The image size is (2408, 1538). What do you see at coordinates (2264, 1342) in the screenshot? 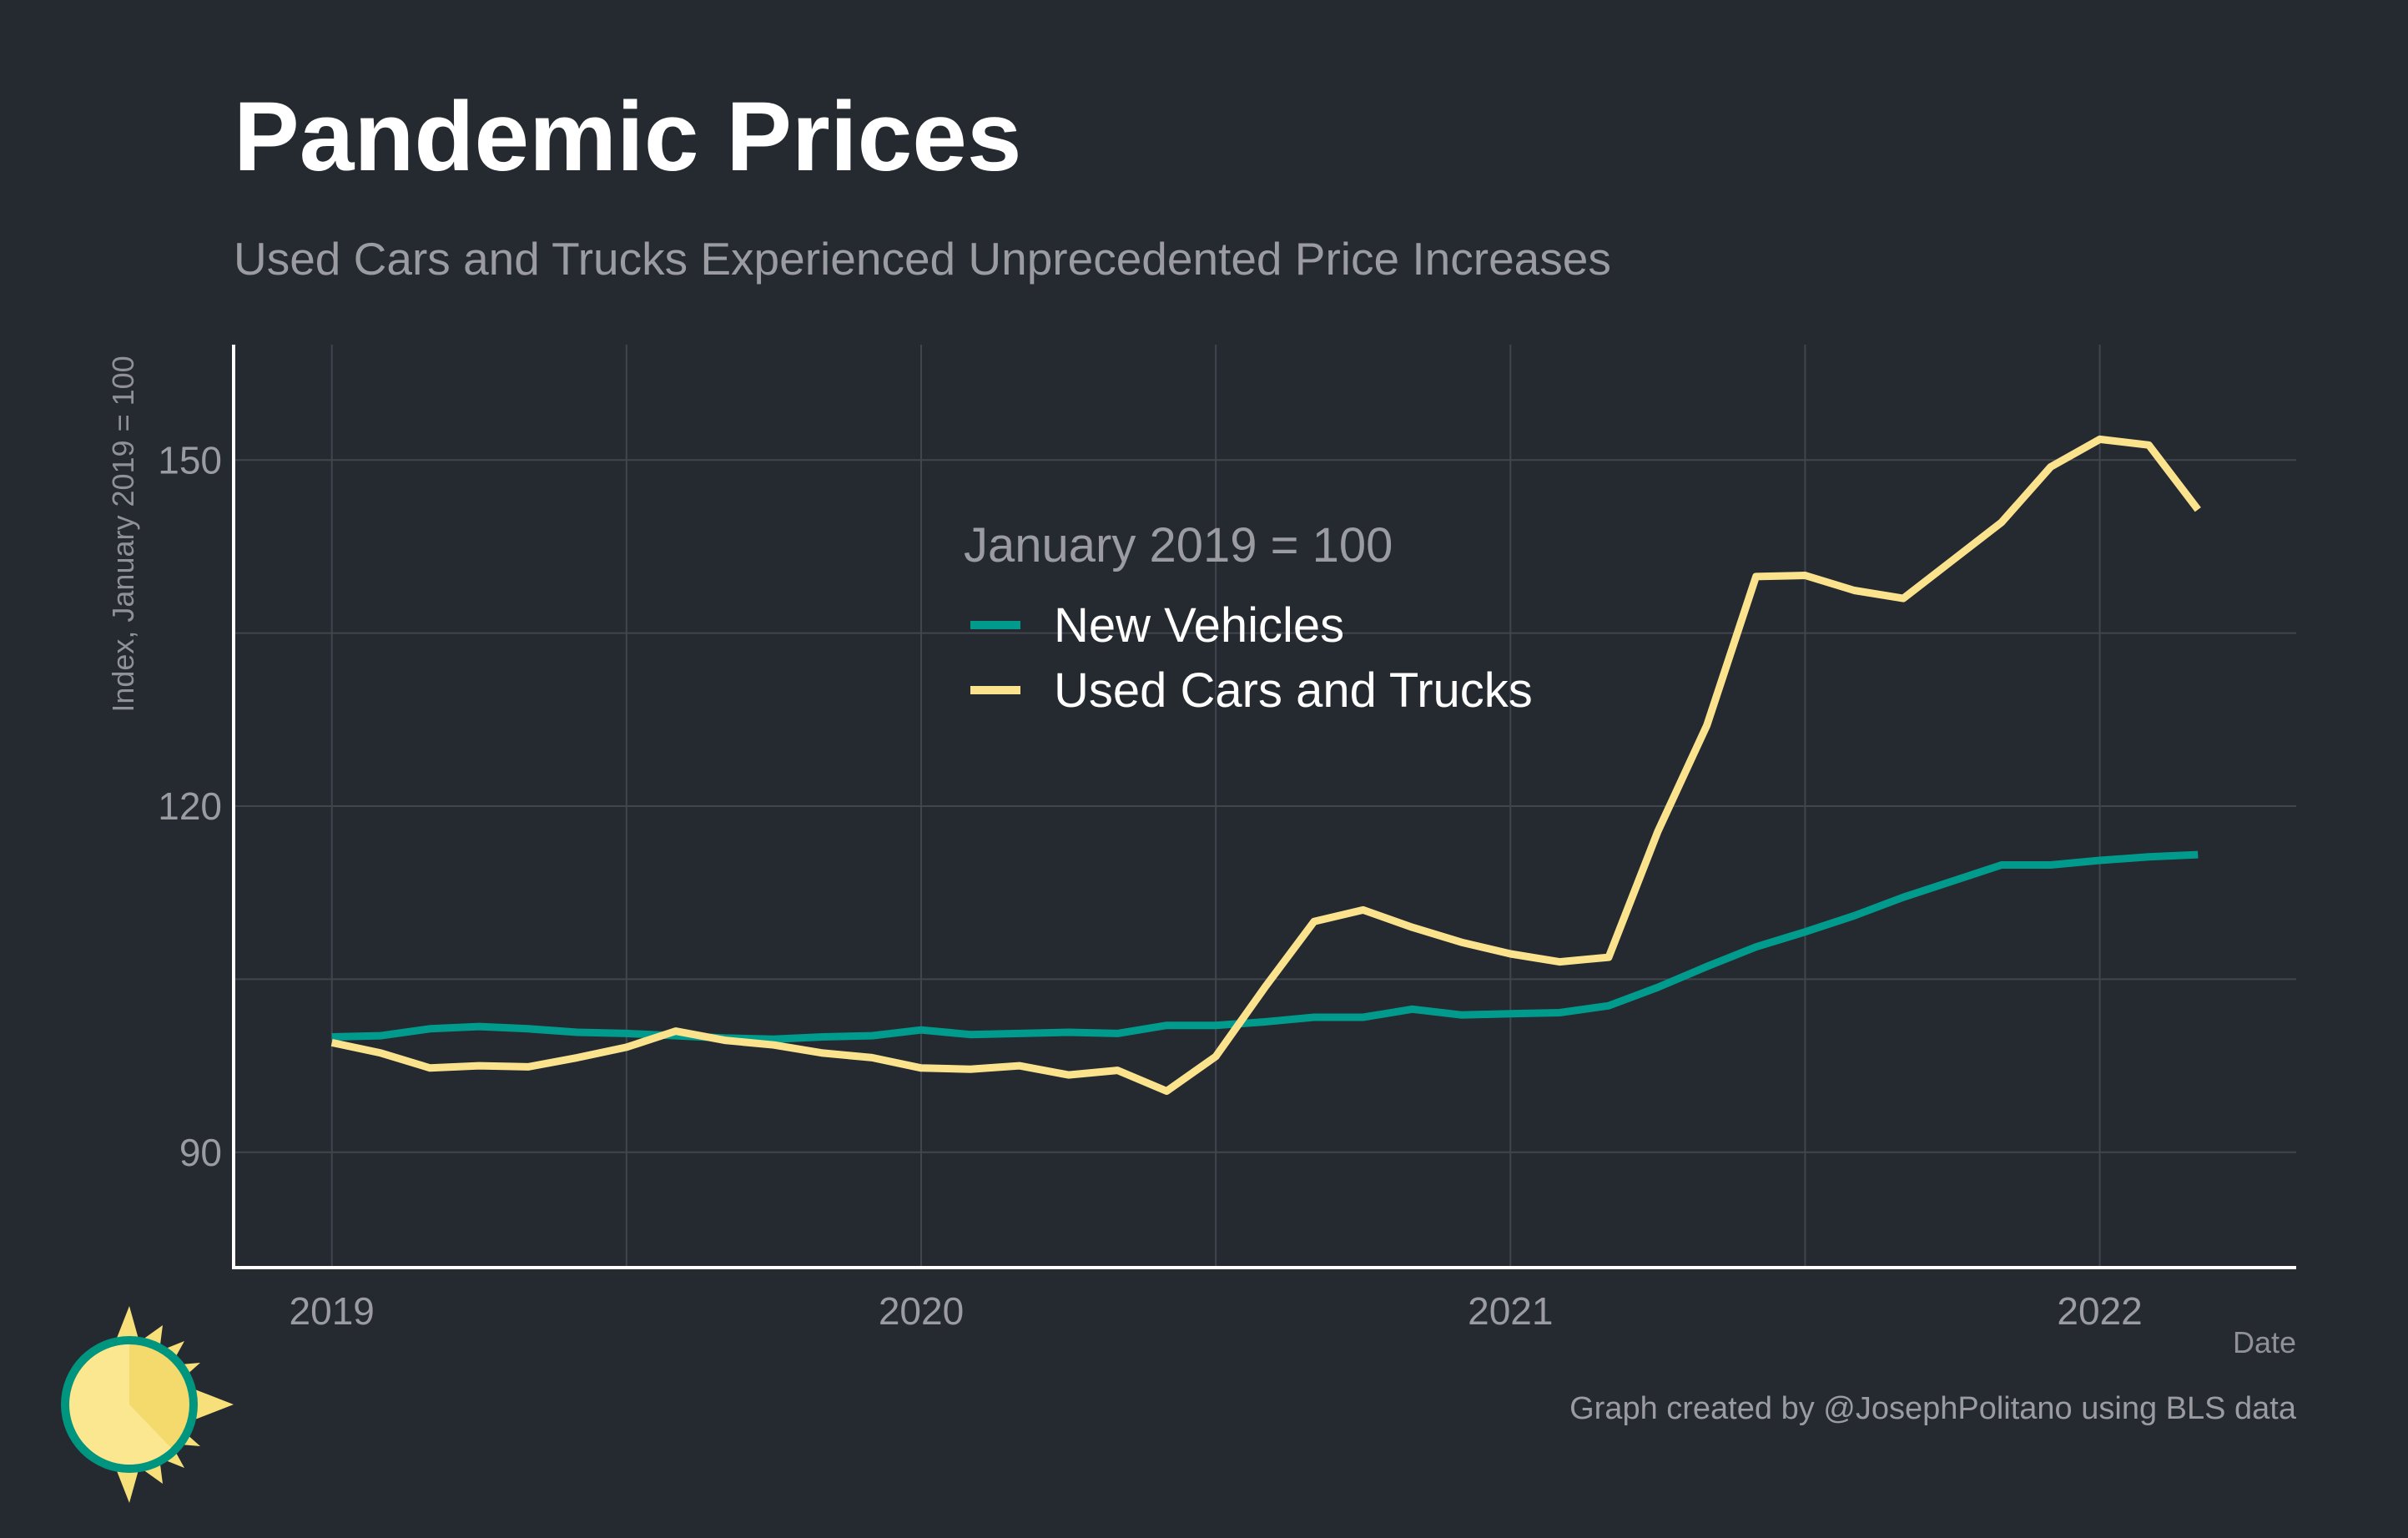
I see `x-axis-title: Date` at bounding box center [2264, 1342].